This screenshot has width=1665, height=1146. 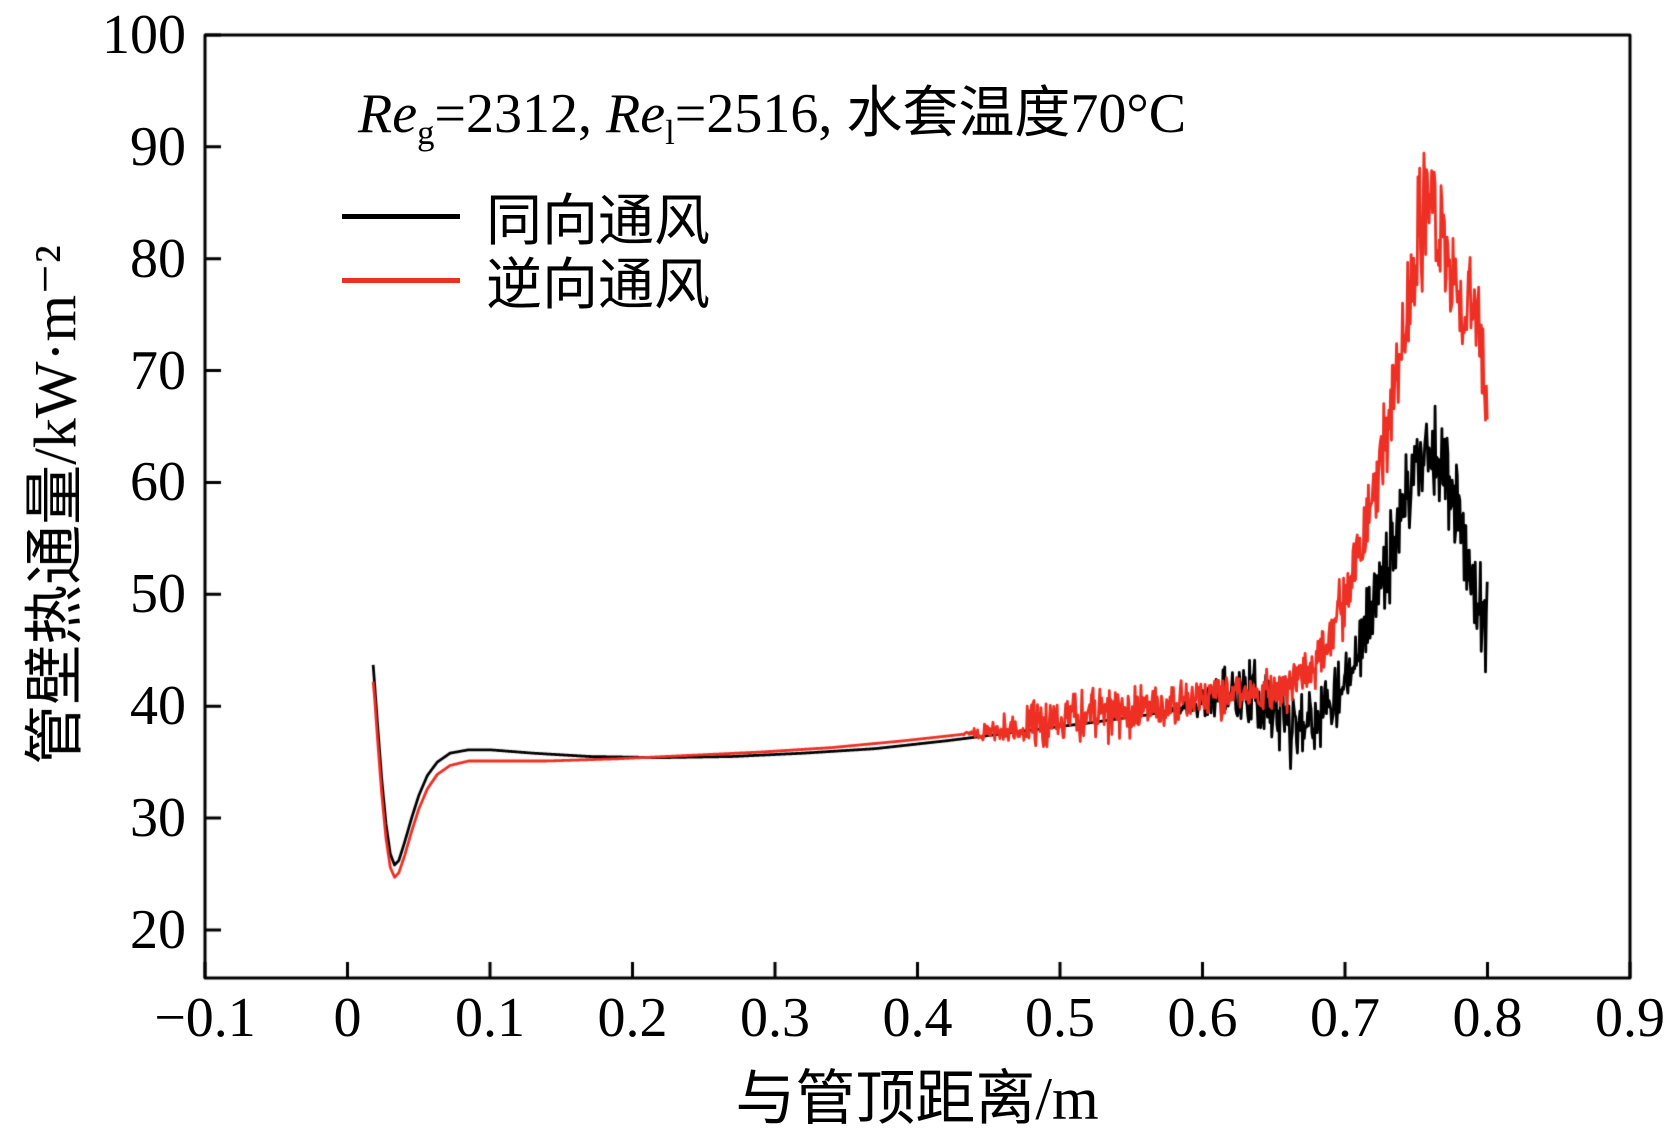 What do you see at coordinates (917, 1099) in the screenshot?
I see `x-axis-title: 与管顶距离/m` at bounding box center [917, 1099].